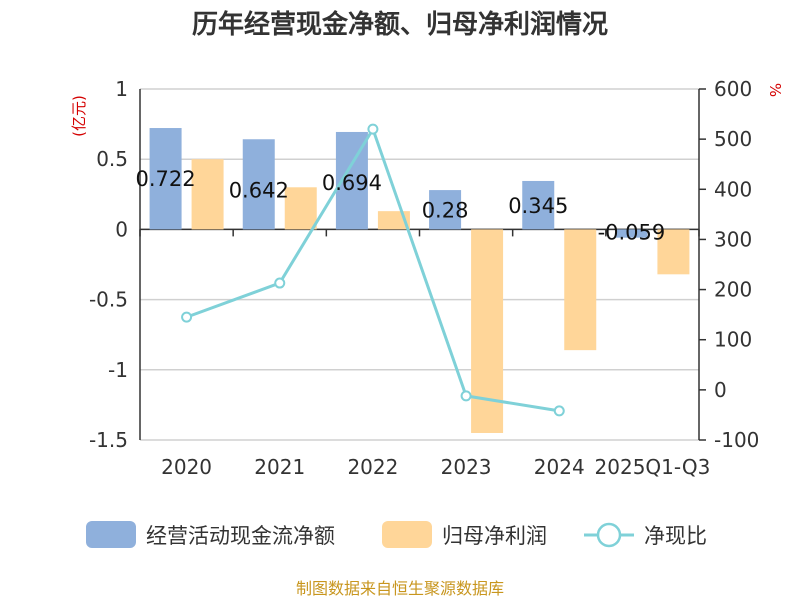  I want to click on right-tick-label: -100, so click(736, 440).